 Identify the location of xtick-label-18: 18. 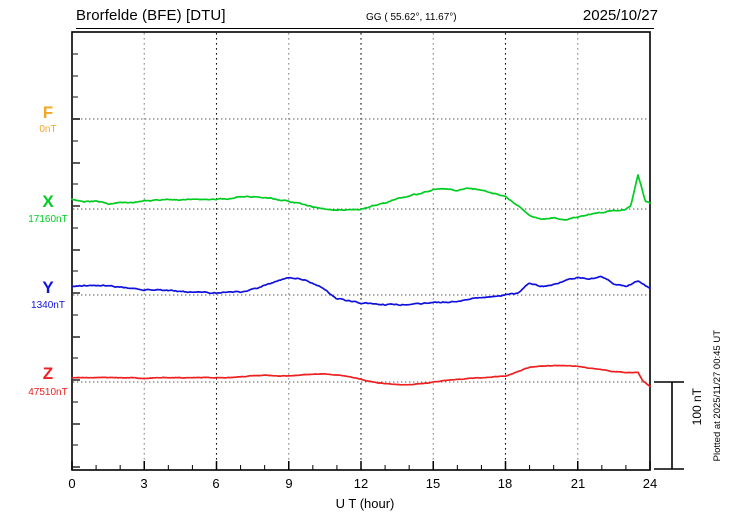
(505, 483).